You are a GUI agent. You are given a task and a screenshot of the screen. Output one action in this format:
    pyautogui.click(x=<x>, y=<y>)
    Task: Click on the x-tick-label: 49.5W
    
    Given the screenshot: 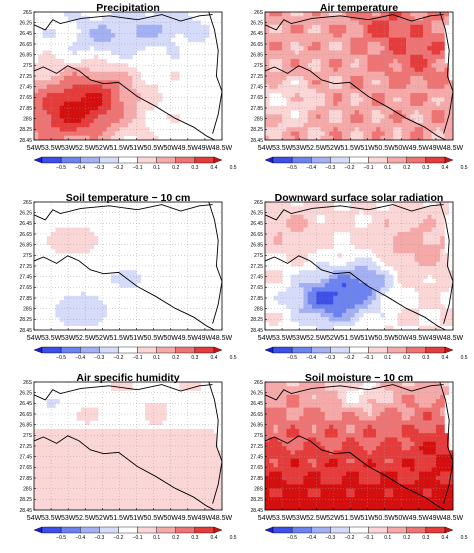 What is the action you would take?
    pyautogui.click(x=419, y=148)
    